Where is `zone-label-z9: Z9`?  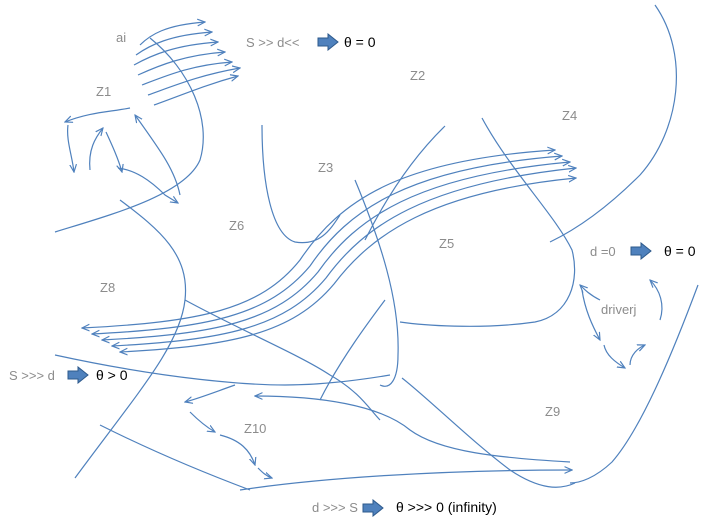 zone-label-z9: Z9 is located at coordinates (553, 411).